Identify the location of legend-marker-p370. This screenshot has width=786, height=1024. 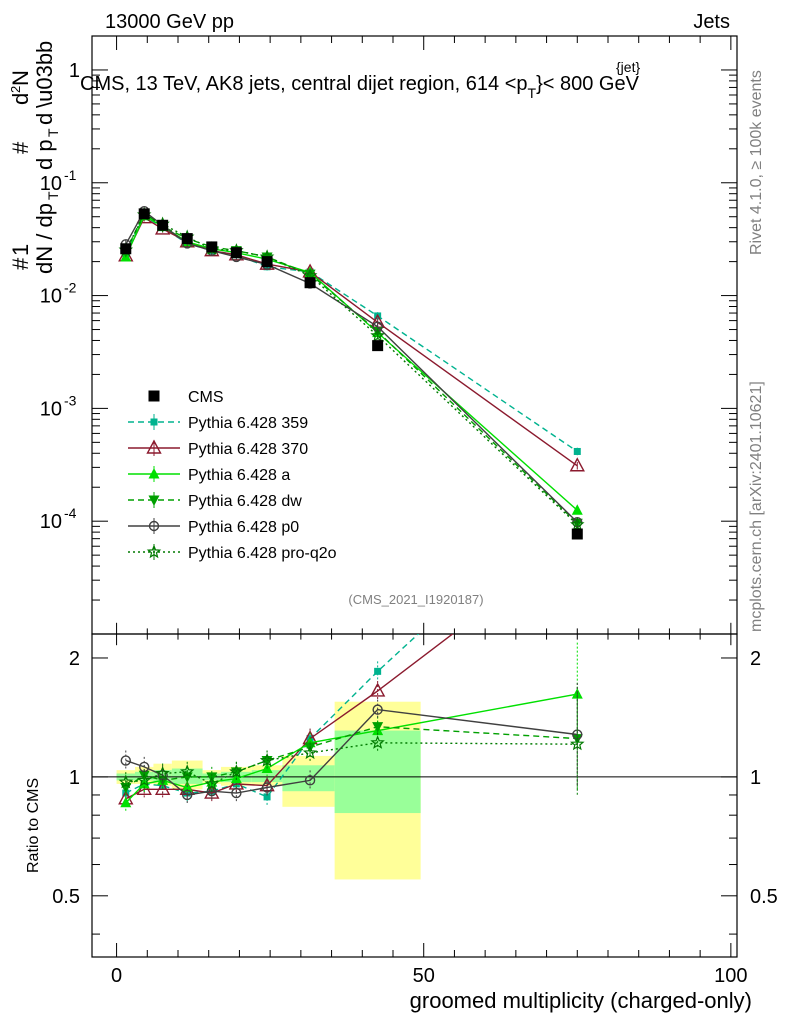
(154, 446).